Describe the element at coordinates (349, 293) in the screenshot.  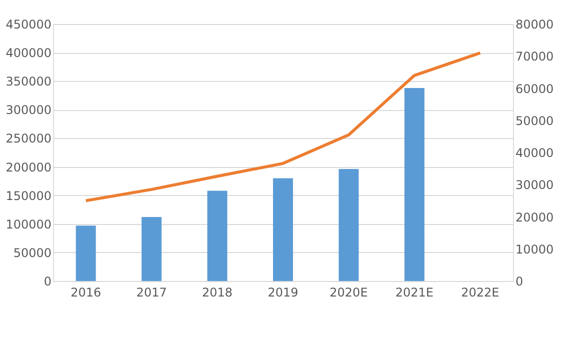
I see `x-tick-label: 2020E` at that location.